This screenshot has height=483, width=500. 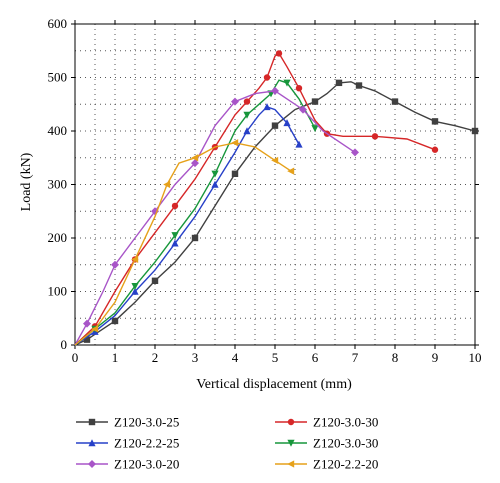 I want to click on y-tick-label: 500, so click(x=58, y=77).